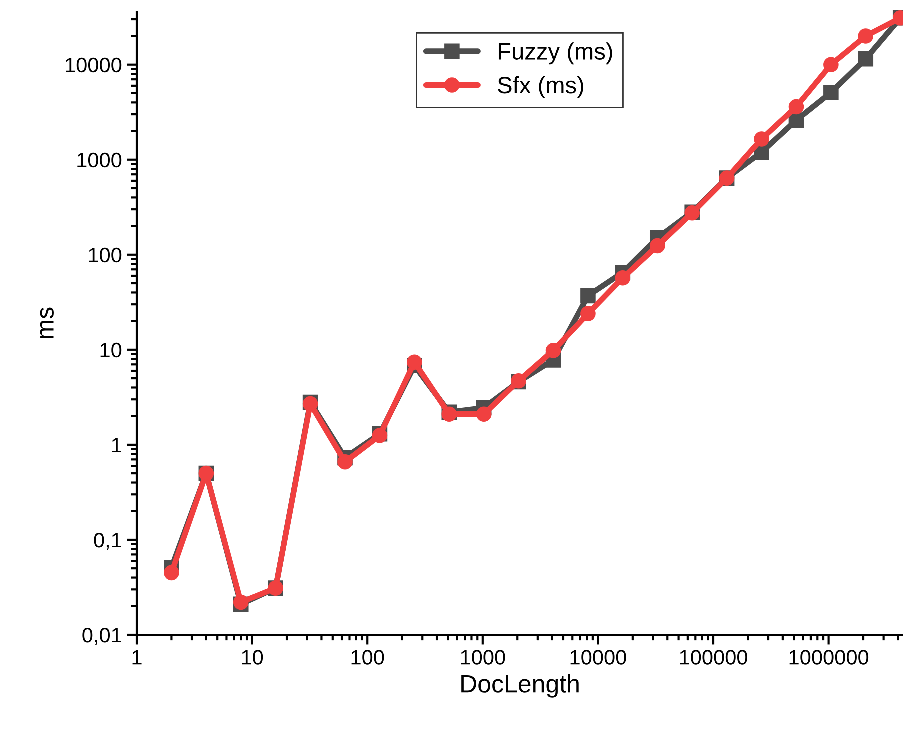  I want to click on x-tick-label: 10000, so click(598, 657).